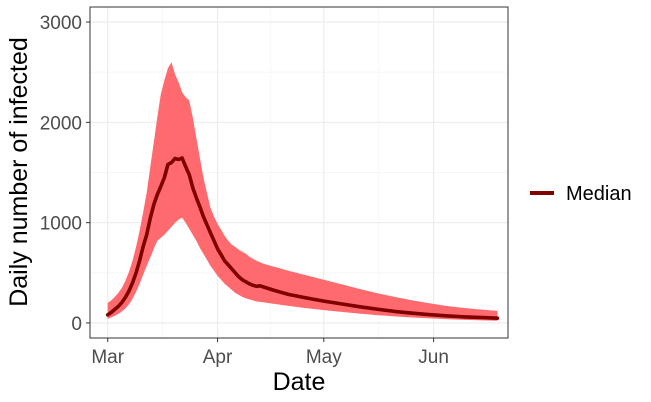 The image size is (651, 402). I want to click on x-tick-label: Apr, so click(218, 357).